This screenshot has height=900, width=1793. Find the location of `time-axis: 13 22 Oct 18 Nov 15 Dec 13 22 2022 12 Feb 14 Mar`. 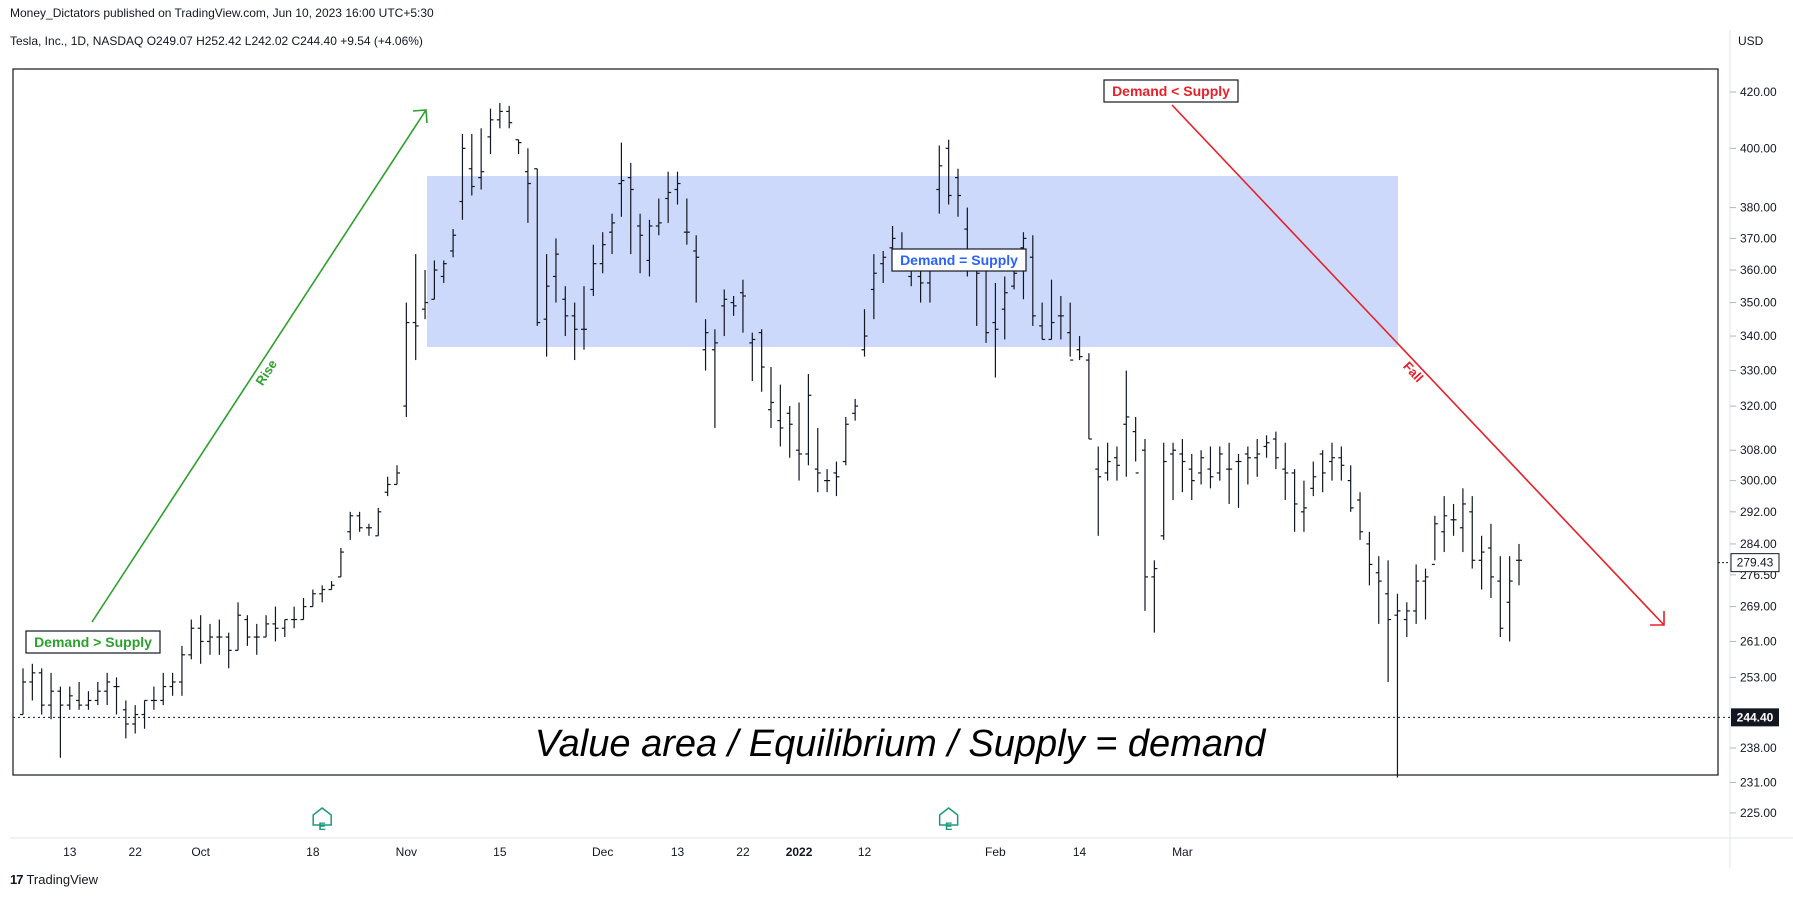

time-axis: 13 22 Oct 18 Nov 15 Dec 13 22 2022 12 Feb 14 Mar is located at coordinates (628, 852).